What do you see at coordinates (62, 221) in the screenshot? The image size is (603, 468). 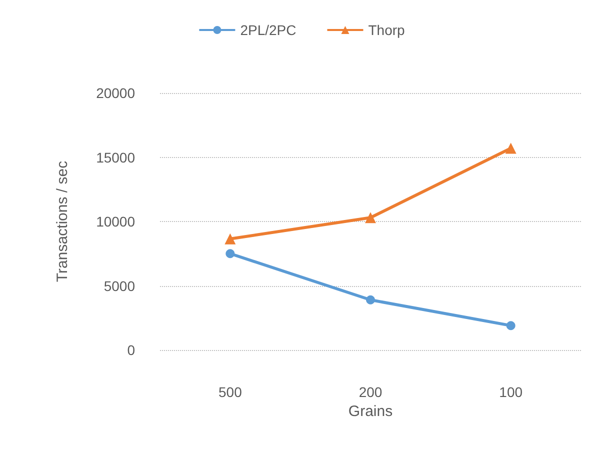 I see `y-axis-title: Transactions / sec` at bounding box center [62, 221].